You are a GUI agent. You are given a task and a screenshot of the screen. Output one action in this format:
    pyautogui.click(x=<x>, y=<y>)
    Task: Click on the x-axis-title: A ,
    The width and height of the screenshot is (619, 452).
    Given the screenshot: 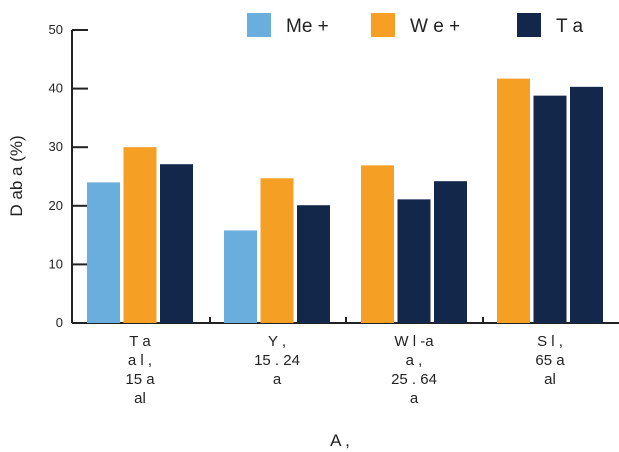 What is the action you would take?
    pyautogui.click(x=340, y=440)
    